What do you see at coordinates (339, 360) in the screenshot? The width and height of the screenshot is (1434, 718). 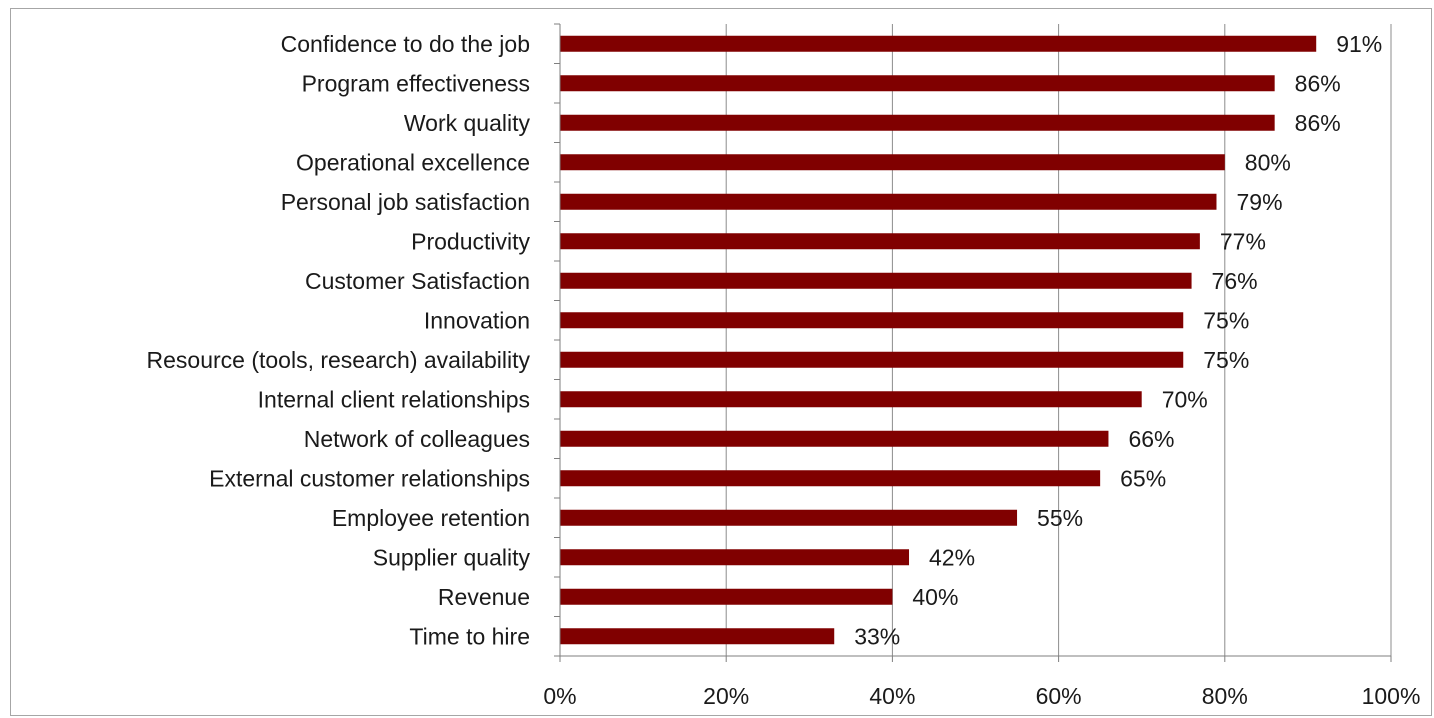 I see `category-label: Resource (tools, research) availability` at bounding box center [339, 360].